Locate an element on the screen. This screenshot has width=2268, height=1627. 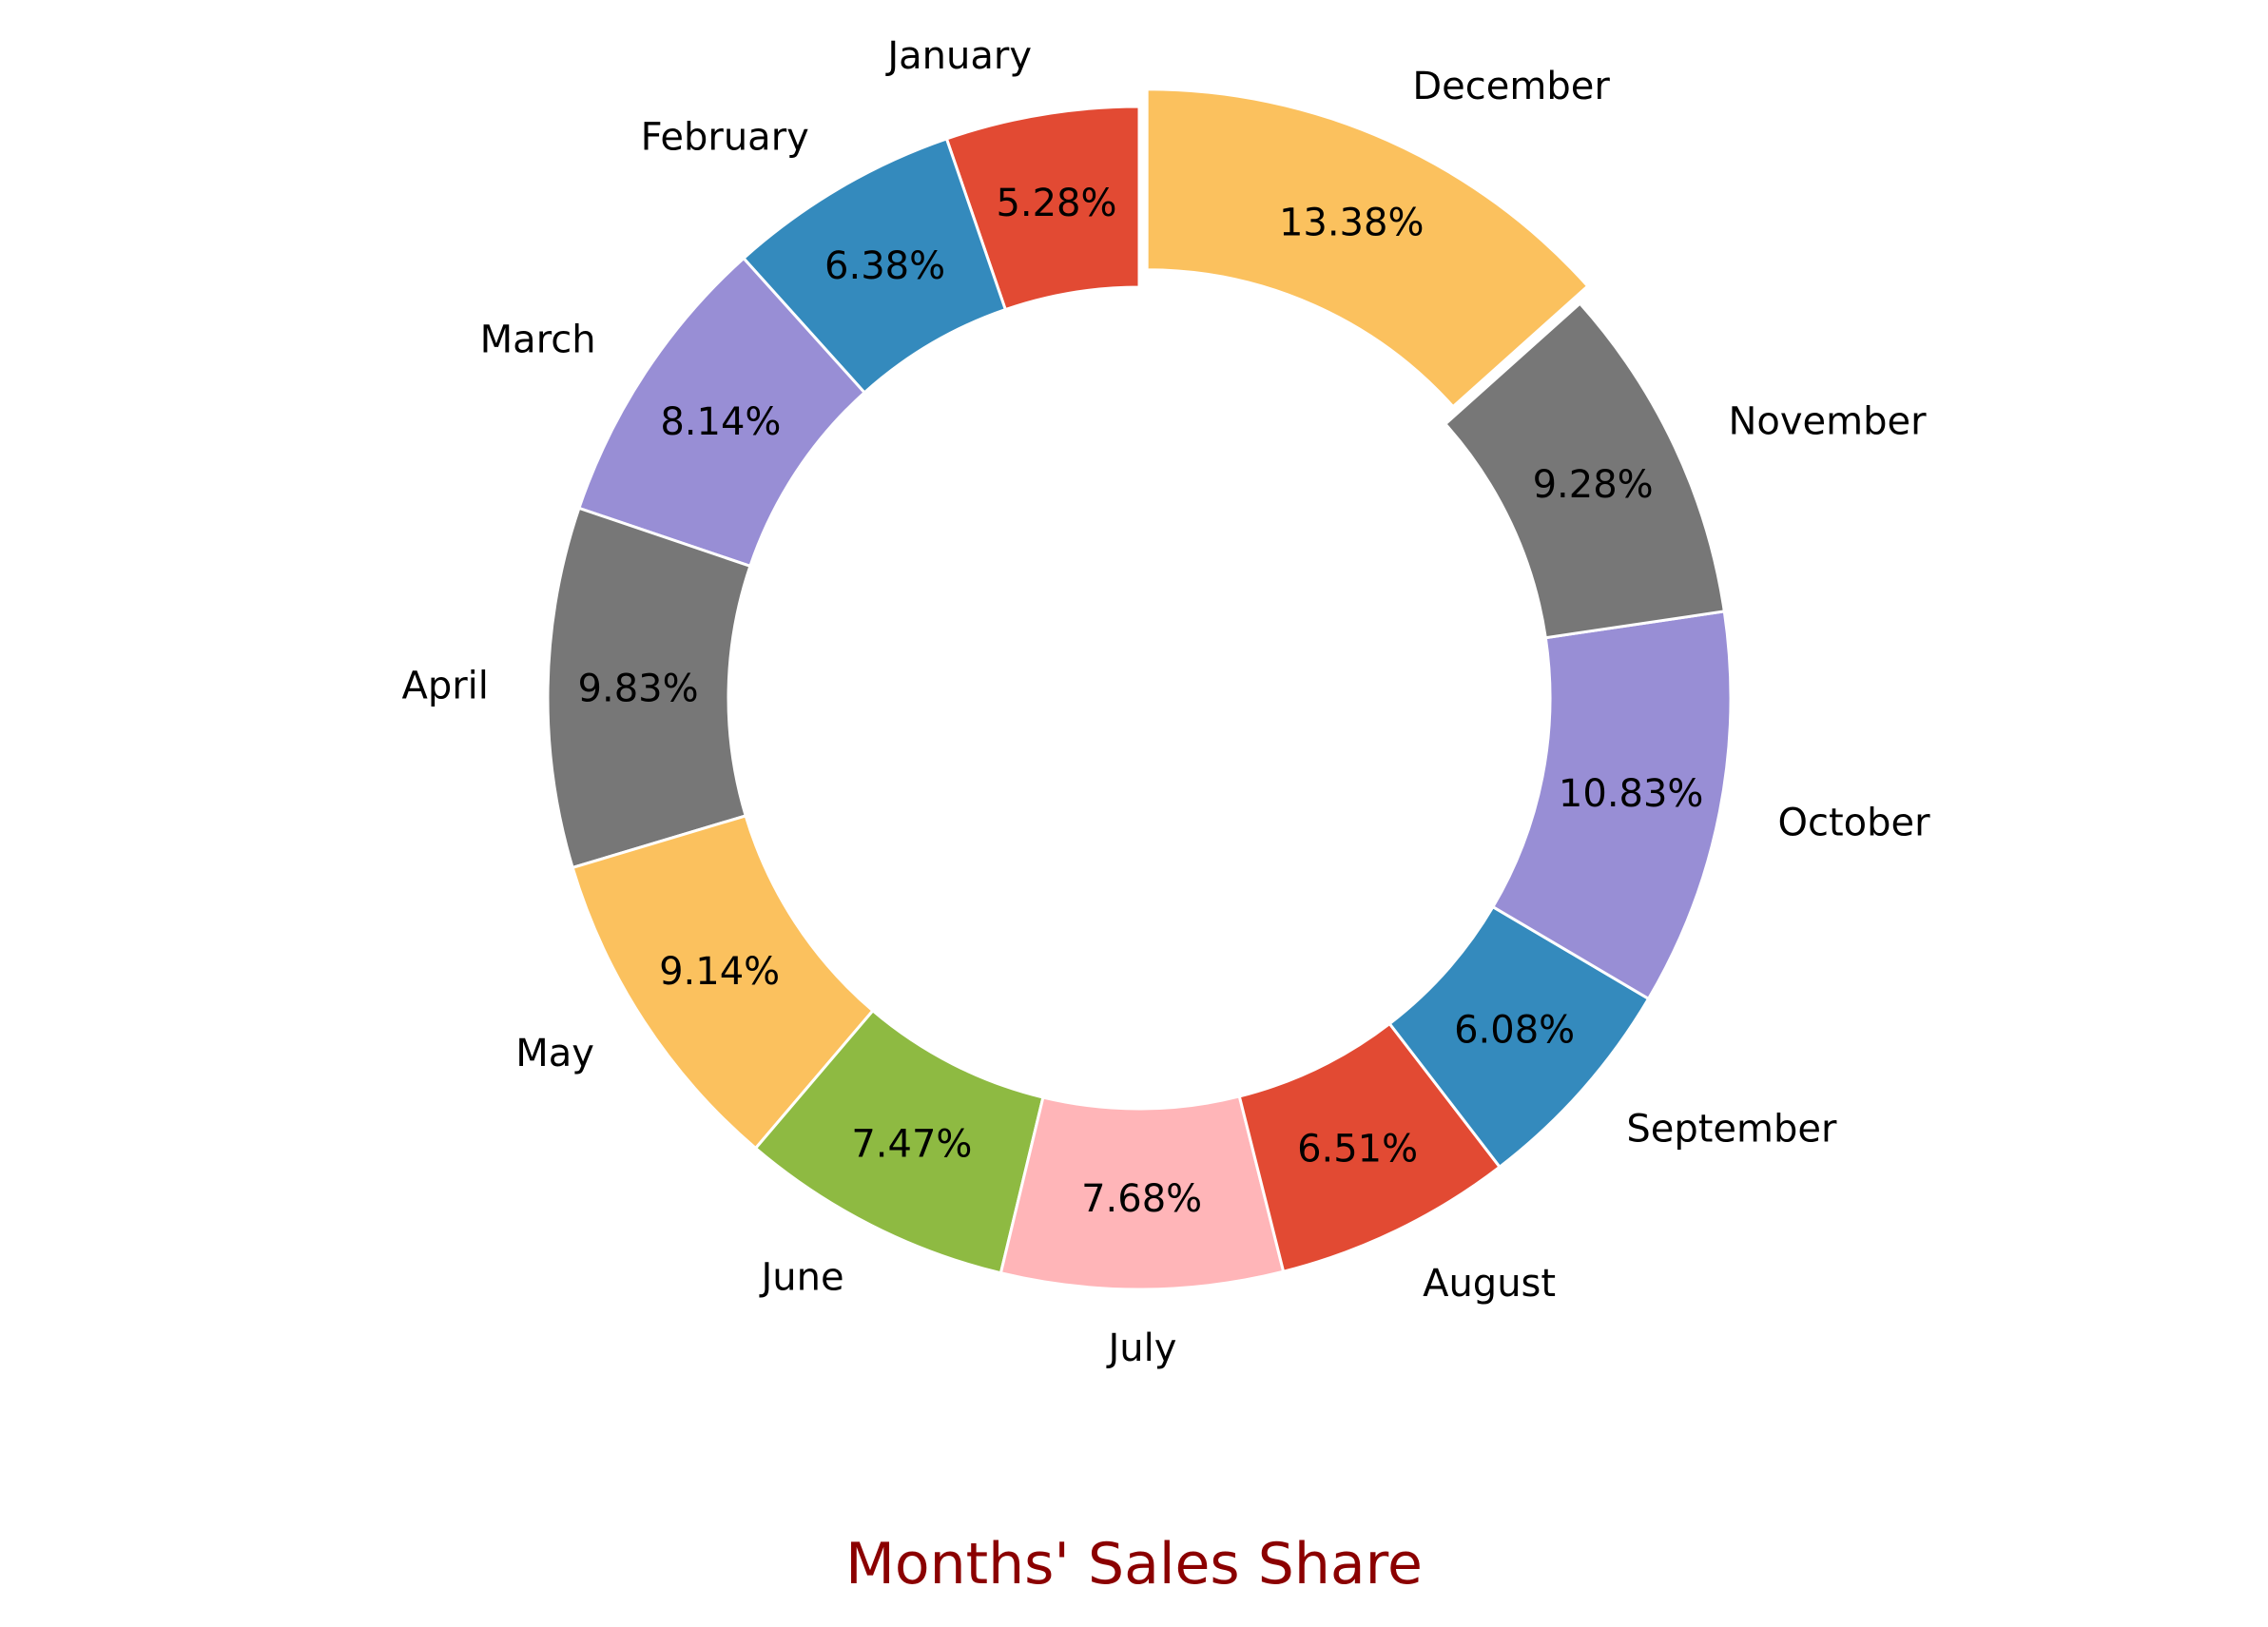
chart-title: Months' Sales Share is located at coordinates (1134, 1564).